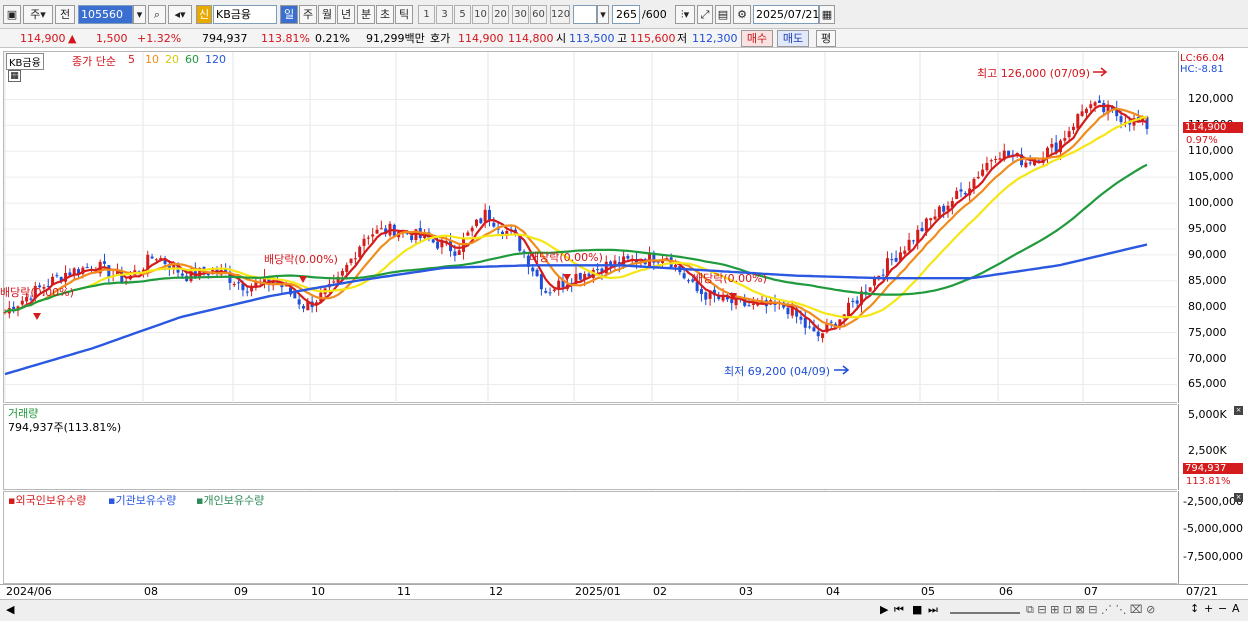 The width and height of the screenshot is (1248, 621). What do you see at coordinates (1202, 140) in the screenshot?
I see `current-price-pct: 0.97%` at bounding box center [1202, 140].